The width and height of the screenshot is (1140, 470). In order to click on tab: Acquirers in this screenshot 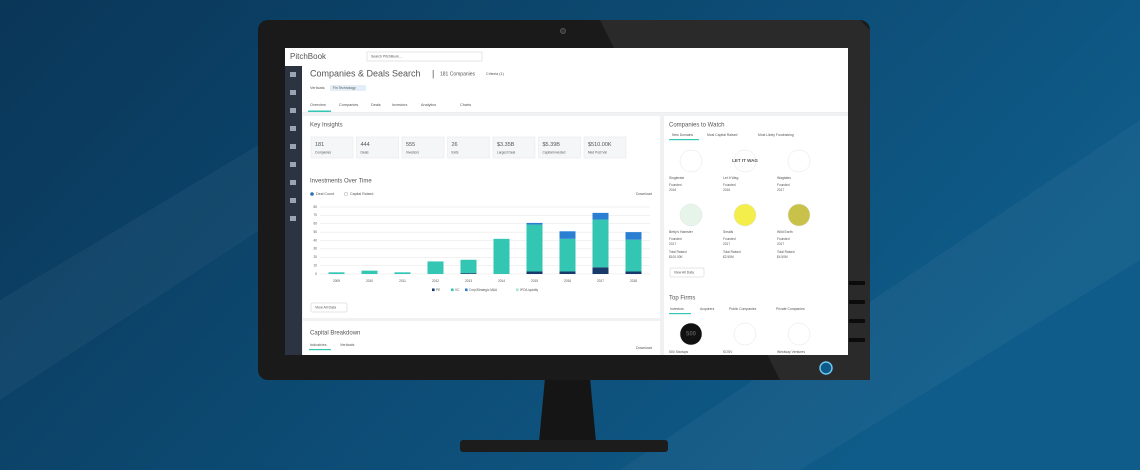, I will do `click(707, 309)`.